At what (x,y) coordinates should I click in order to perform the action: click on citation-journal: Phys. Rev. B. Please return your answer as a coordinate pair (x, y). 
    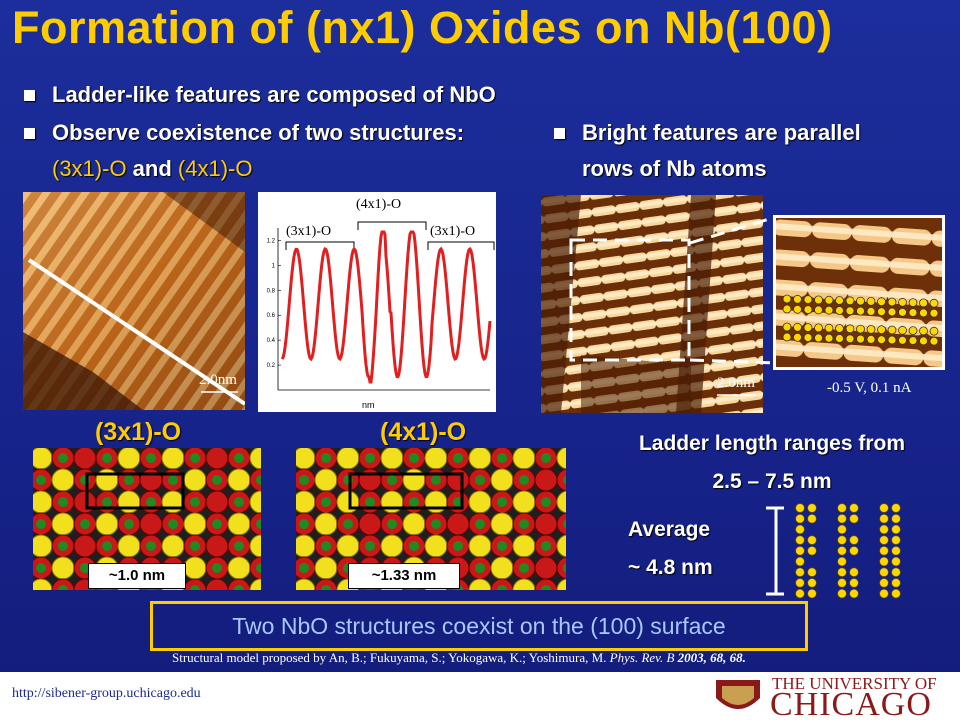
    Looking at the image, I should click on (642, 657).